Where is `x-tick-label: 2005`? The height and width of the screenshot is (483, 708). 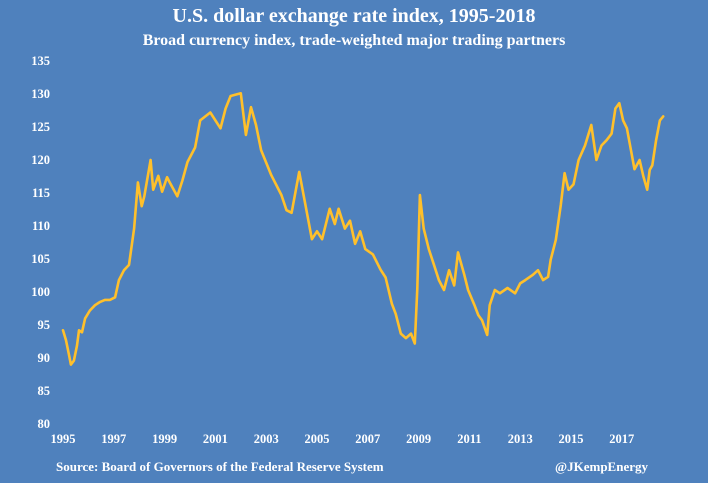 x-tick-label: 2005 is located at coordinates (317, 439).